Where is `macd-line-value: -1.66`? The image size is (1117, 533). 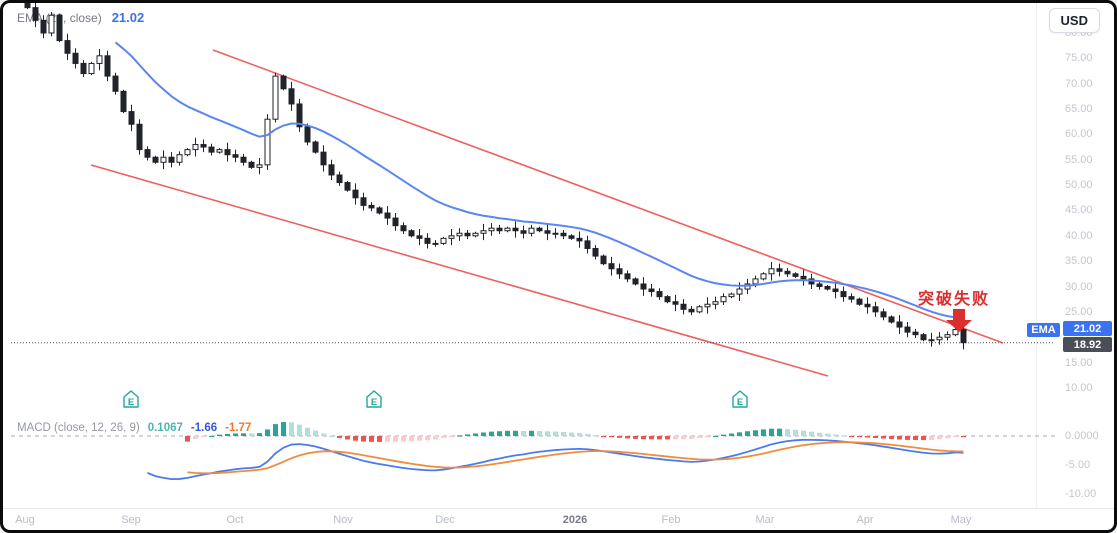
macd-line-value: -1.66 is located at coordinates (204, 428).